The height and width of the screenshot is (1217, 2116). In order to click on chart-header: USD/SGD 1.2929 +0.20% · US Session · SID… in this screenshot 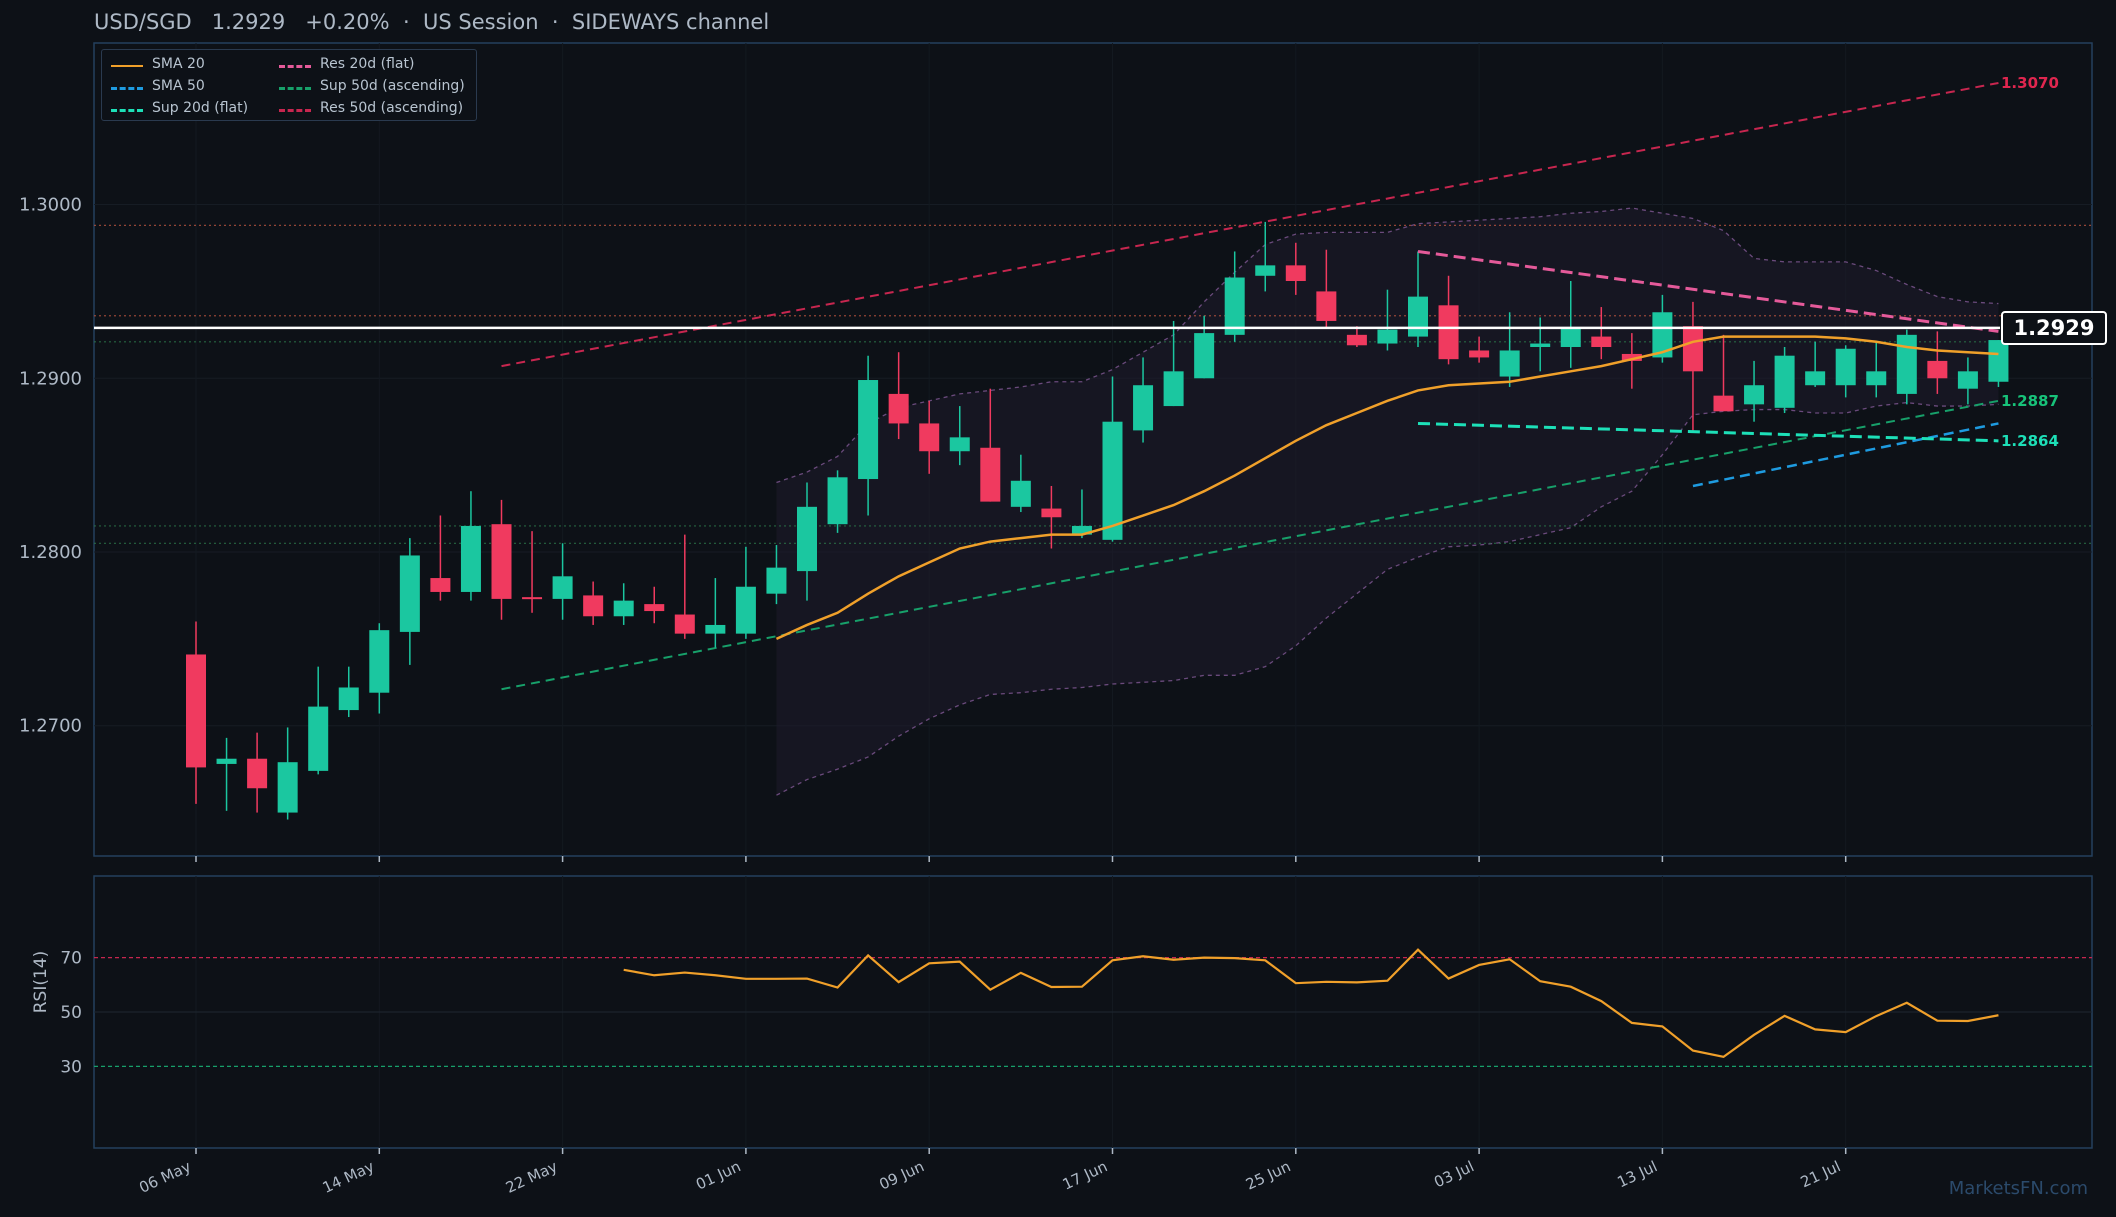, I will do `click(431, 22)`.